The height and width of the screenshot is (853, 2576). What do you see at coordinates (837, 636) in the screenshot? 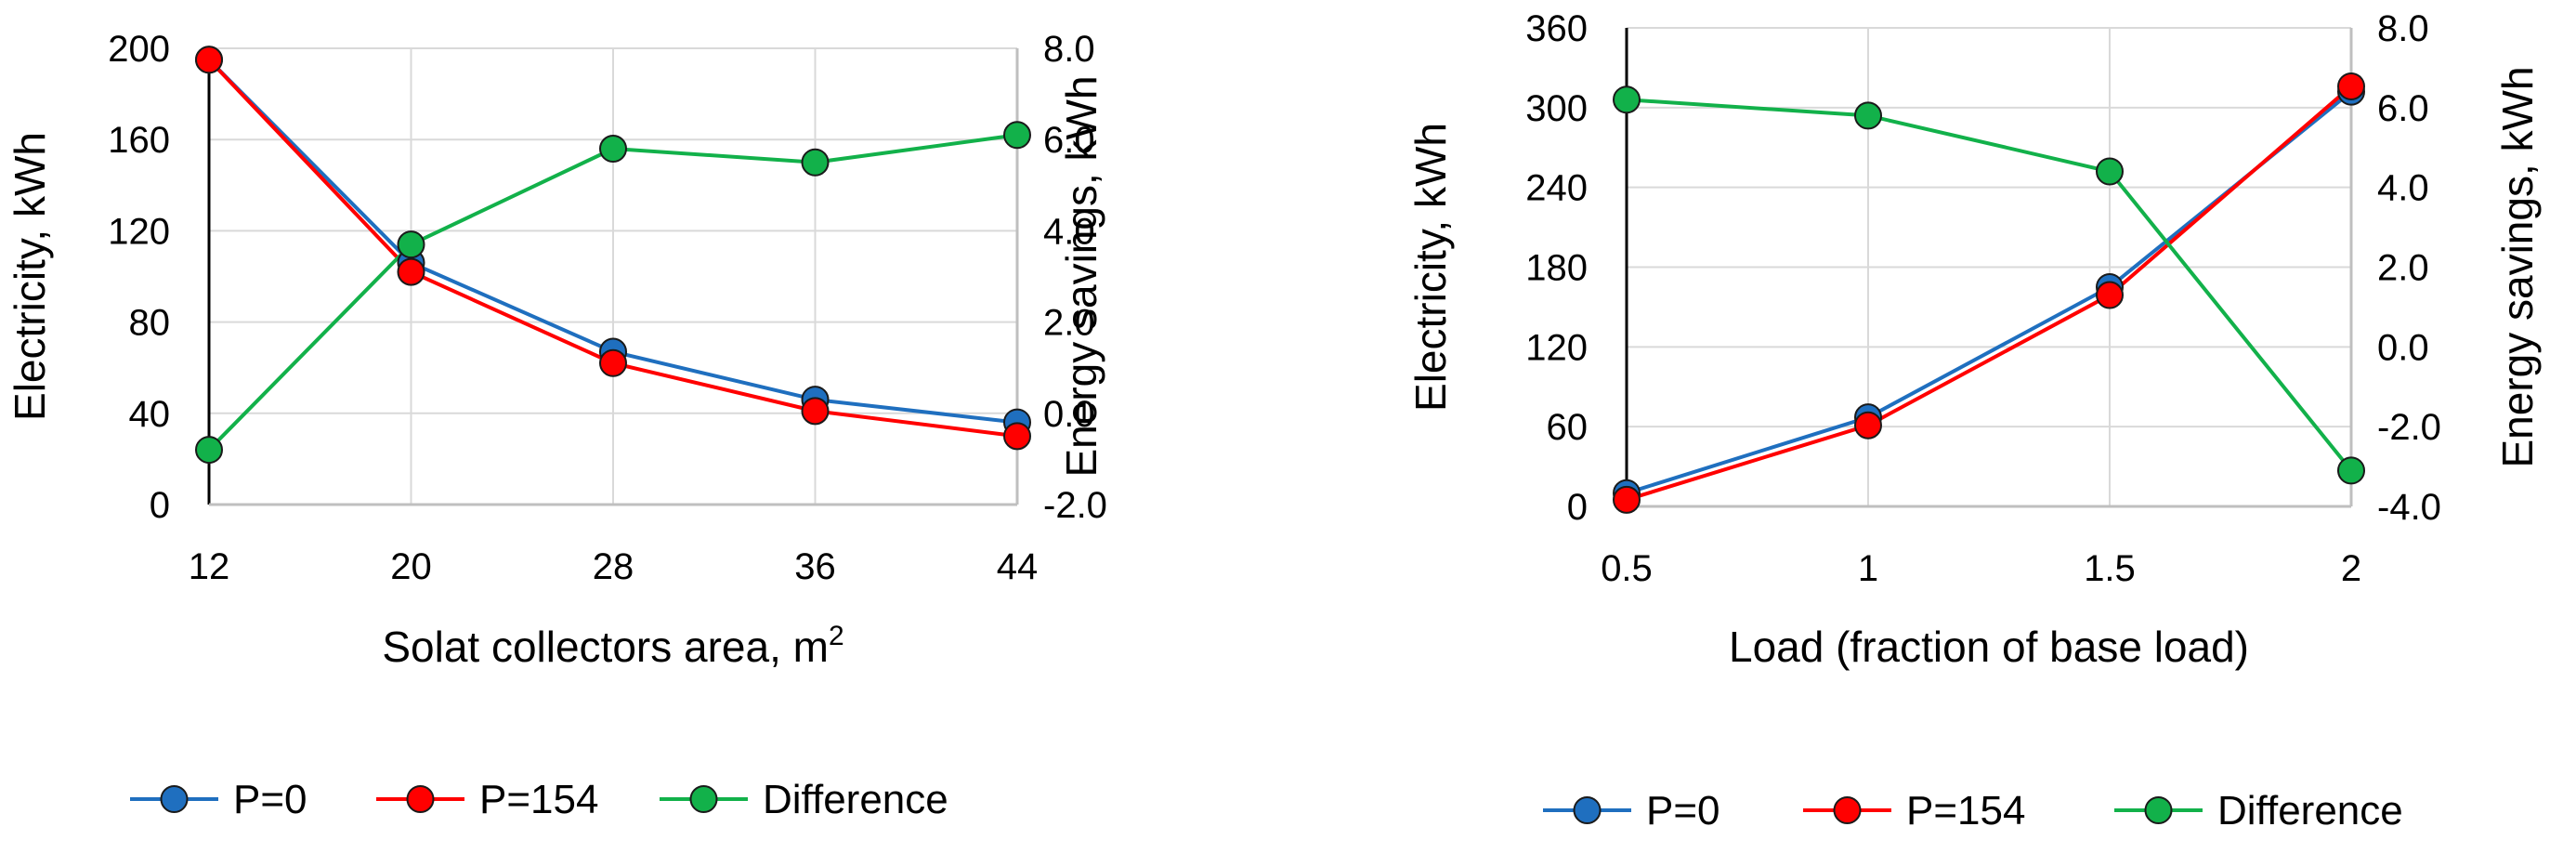
I see `x-axis-title-superscript: 2` at bounding box center [837, 636].